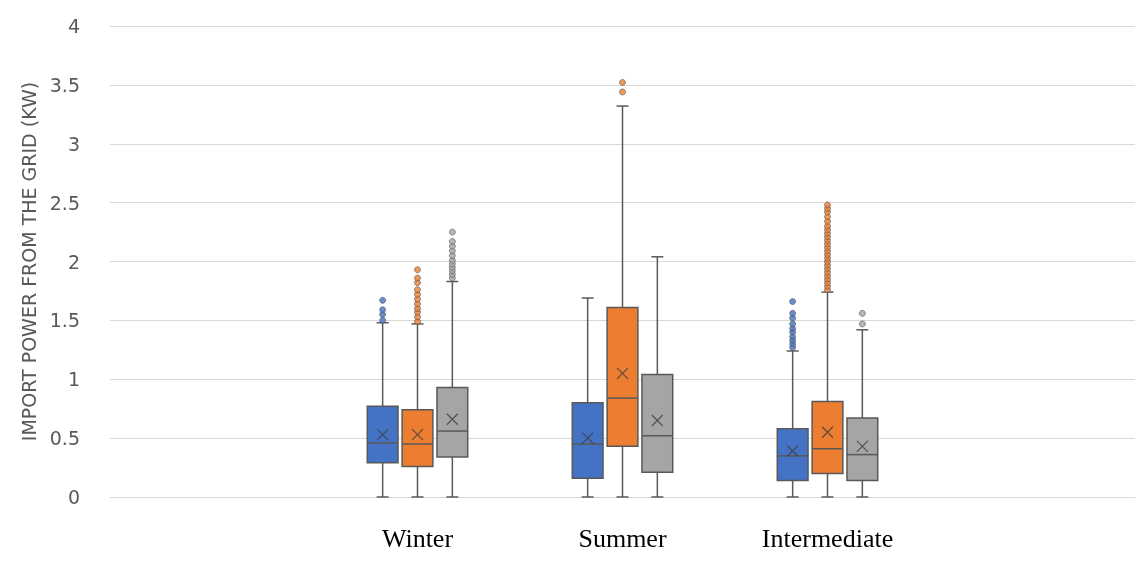 This screenshot has width=1140, height=564. Describe the element at coordinates (417, 538) in the screenshot. I see `x-tick-label: Winter` at that location.